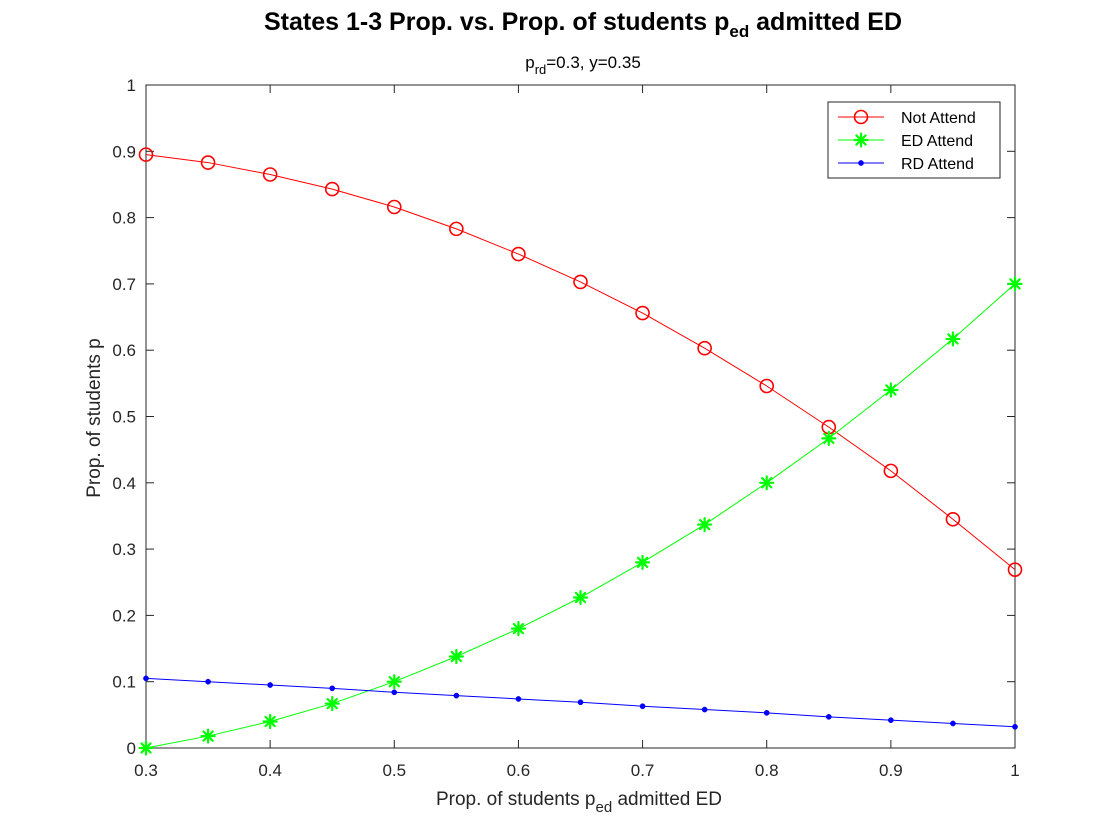 Image resolution: width=1120 pixels, height=840 pixels. What do you see at coordinates (131, 748) in the screenshot?
I see `y-tick-label: 0` at bounding box center [131, 748].